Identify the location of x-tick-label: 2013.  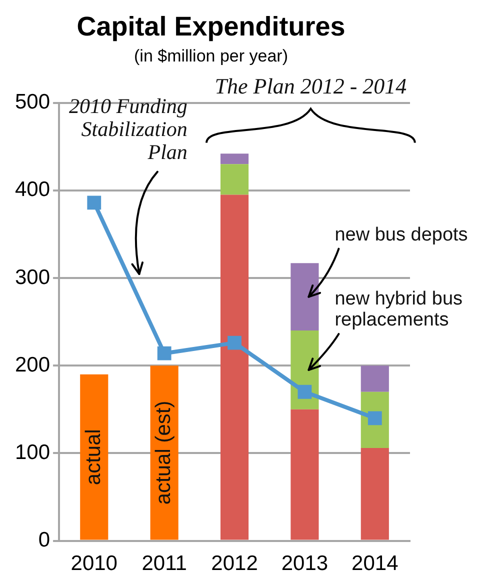
(304, 564).